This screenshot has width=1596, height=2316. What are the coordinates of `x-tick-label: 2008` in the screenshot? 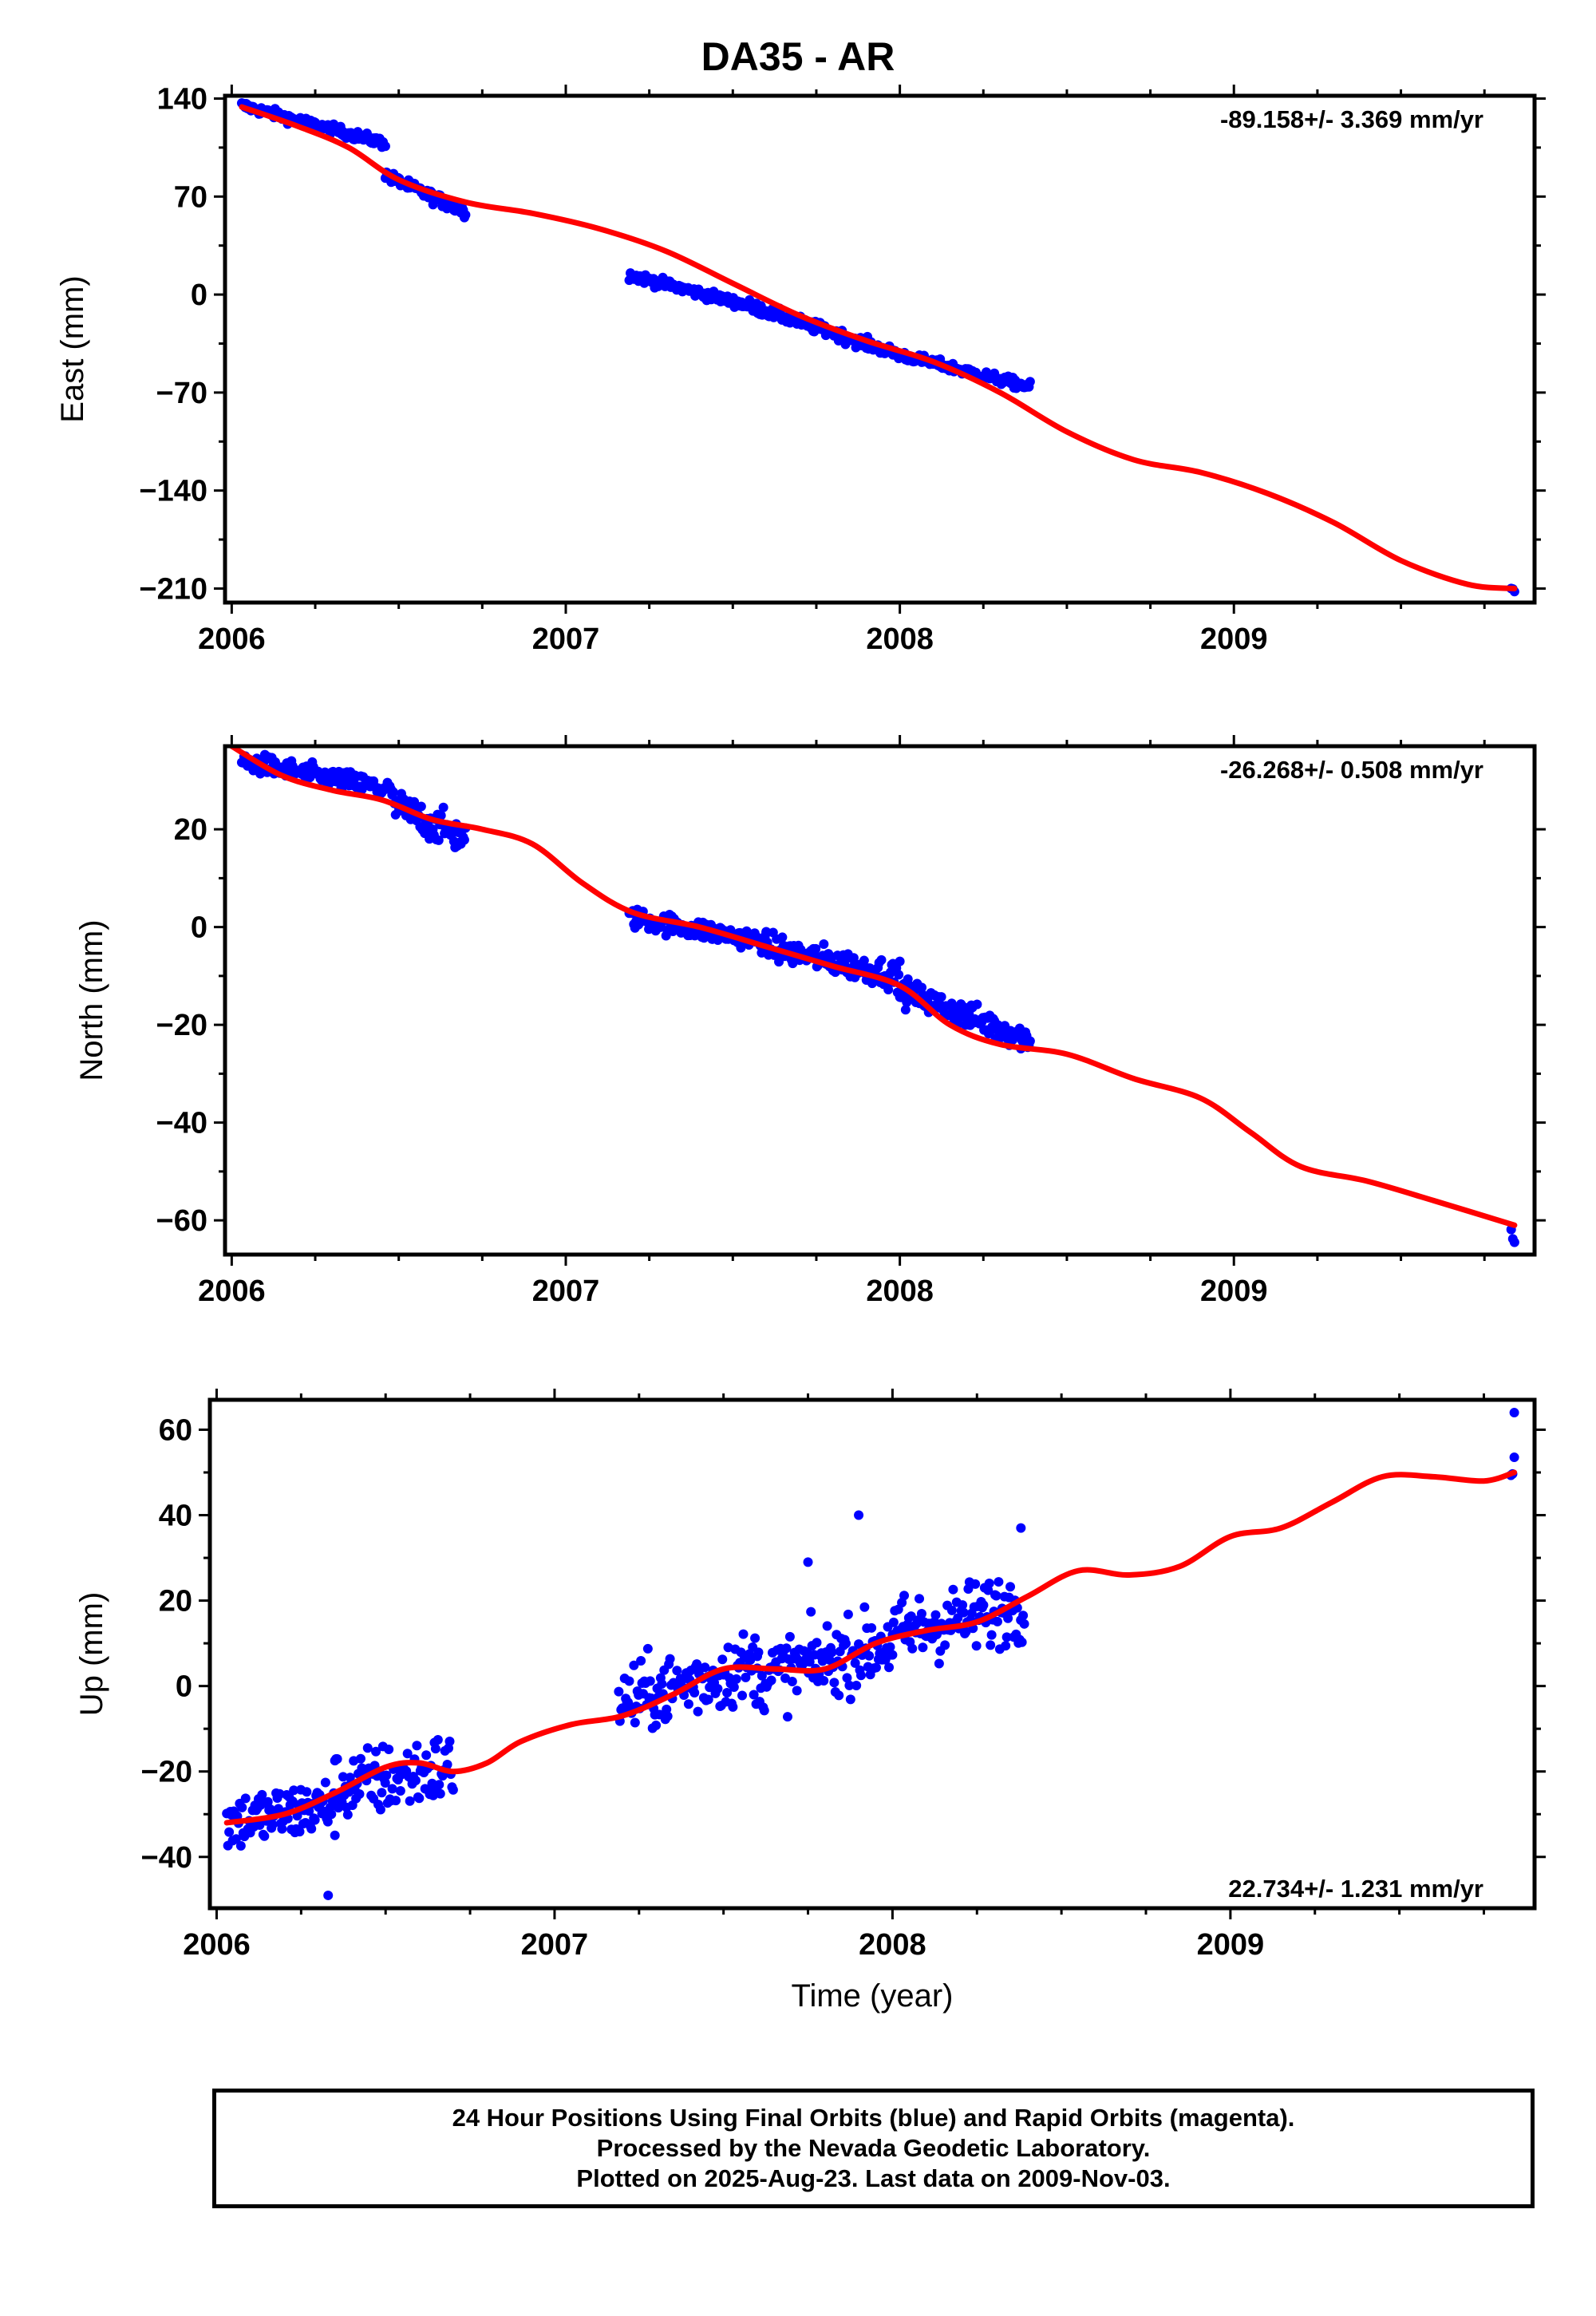 It's located at (900, 639).